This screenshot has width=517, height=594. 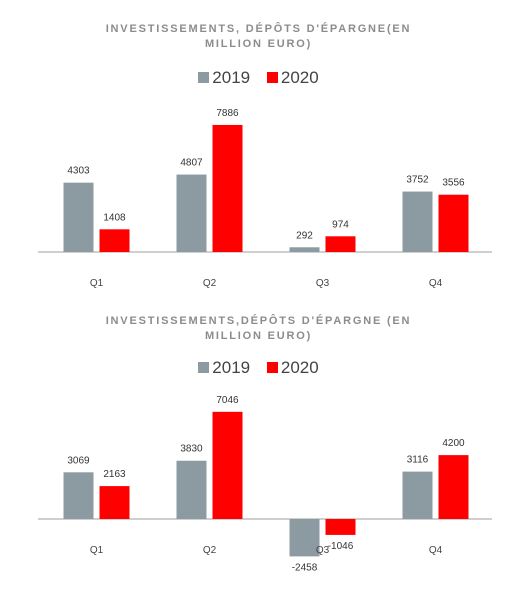 What do you see at coordinates (78, 460) in the screenshot?
I see `data-label-2019-Q1: 3069` at bounding box center [78, 460].